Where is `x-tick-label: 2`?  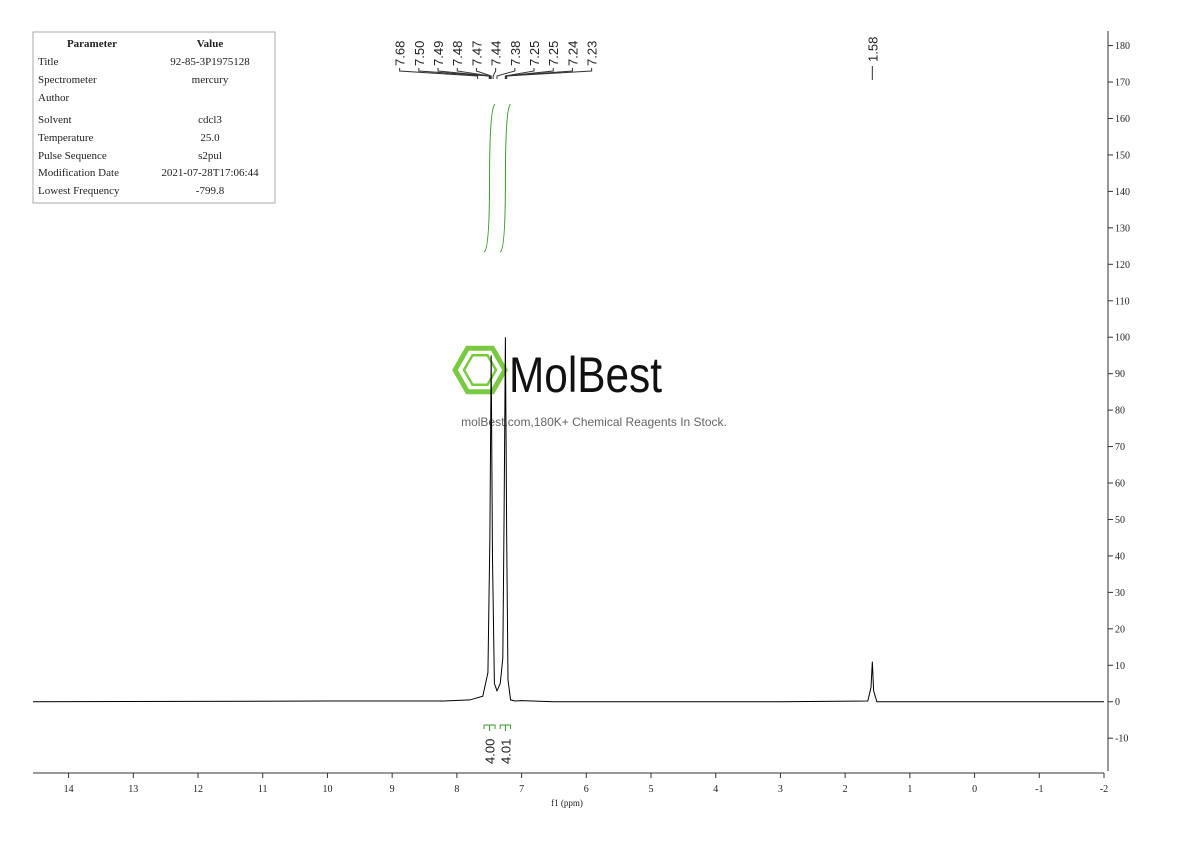 x-tick-label: 2 is located at coordinates (845, 789).